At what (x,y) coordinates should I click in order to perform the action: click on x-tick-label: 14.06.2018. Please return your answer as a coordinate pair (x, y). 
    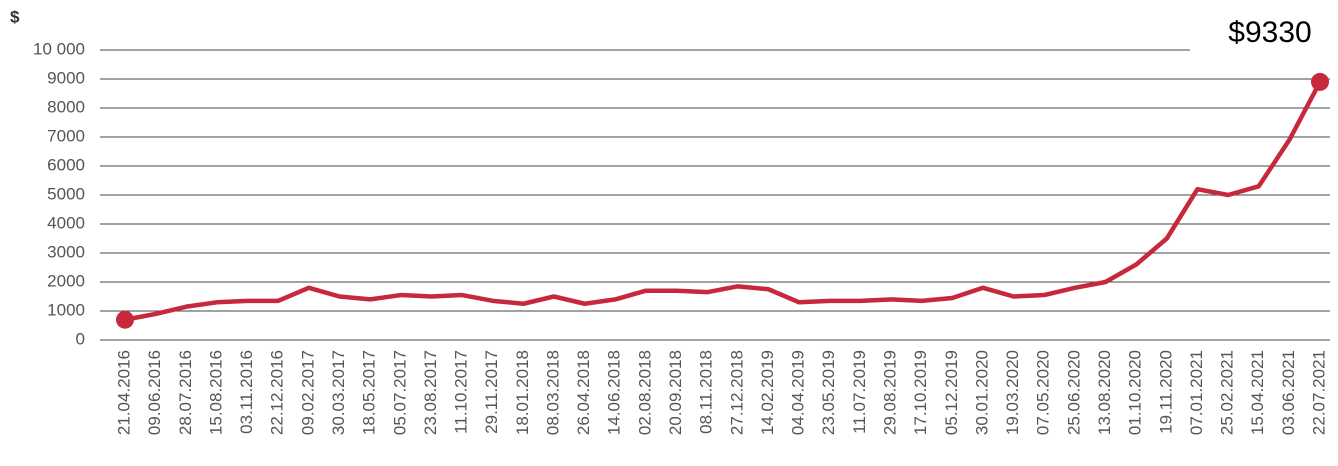
    Looking at the image, I should click on (614, 392).